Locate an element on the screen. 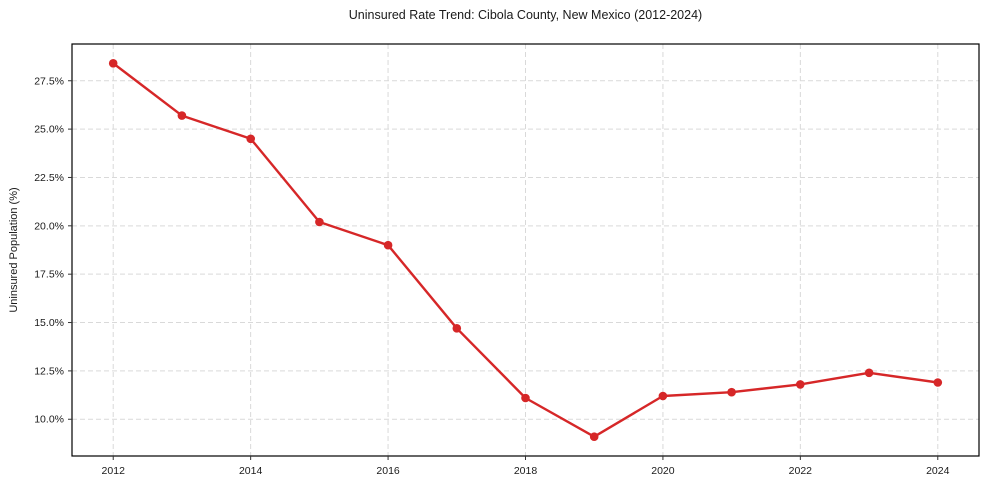  x-tick-label: 2012 is located at coordinates (114, 471).